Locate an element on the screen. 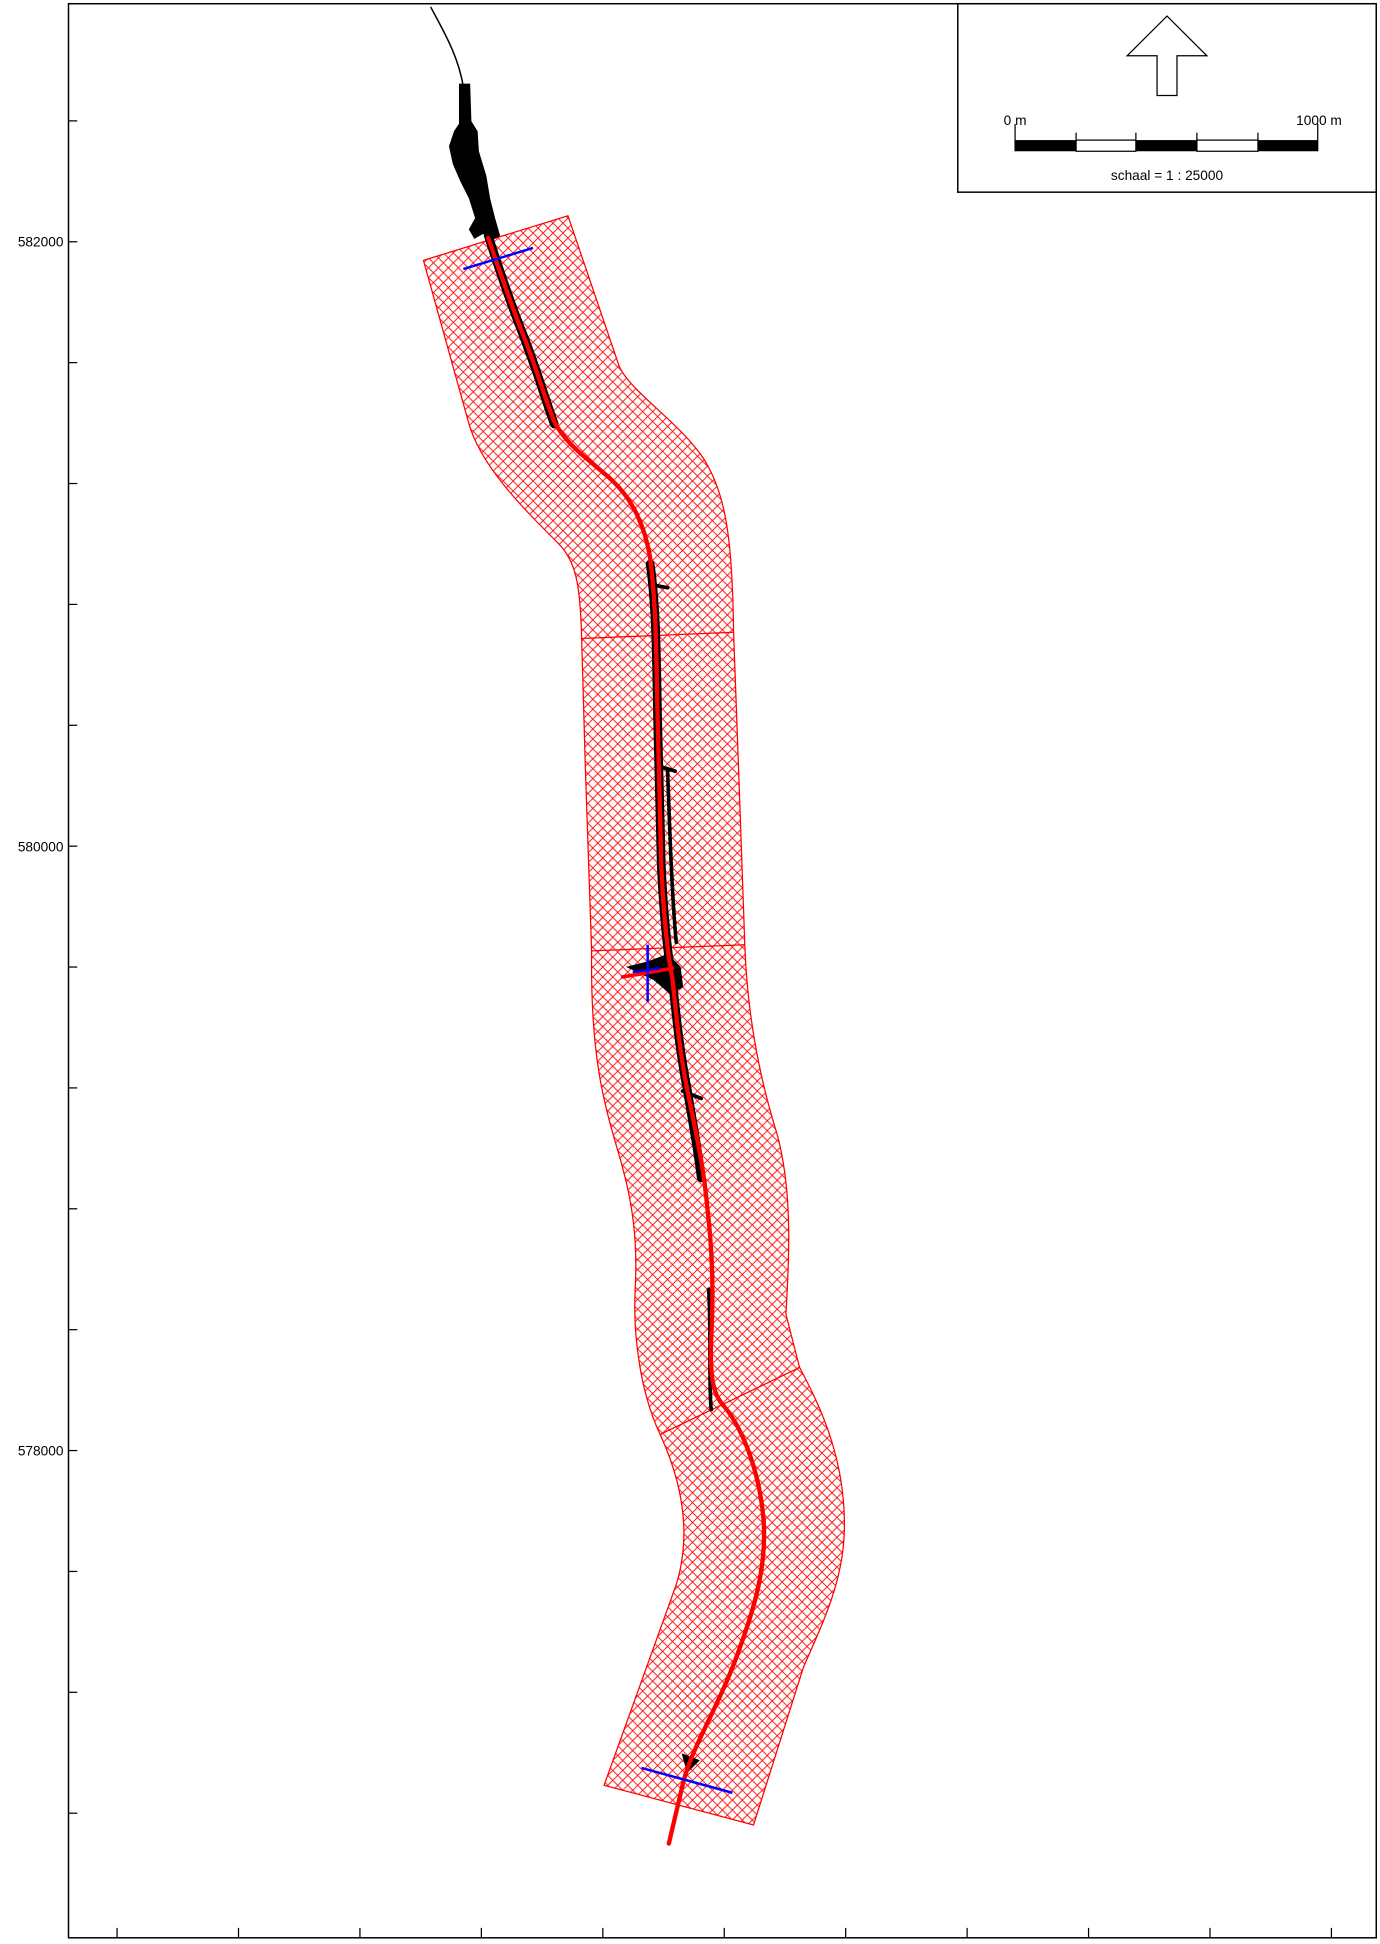  x-axis-ticks is located at coordinates (724, 1932).